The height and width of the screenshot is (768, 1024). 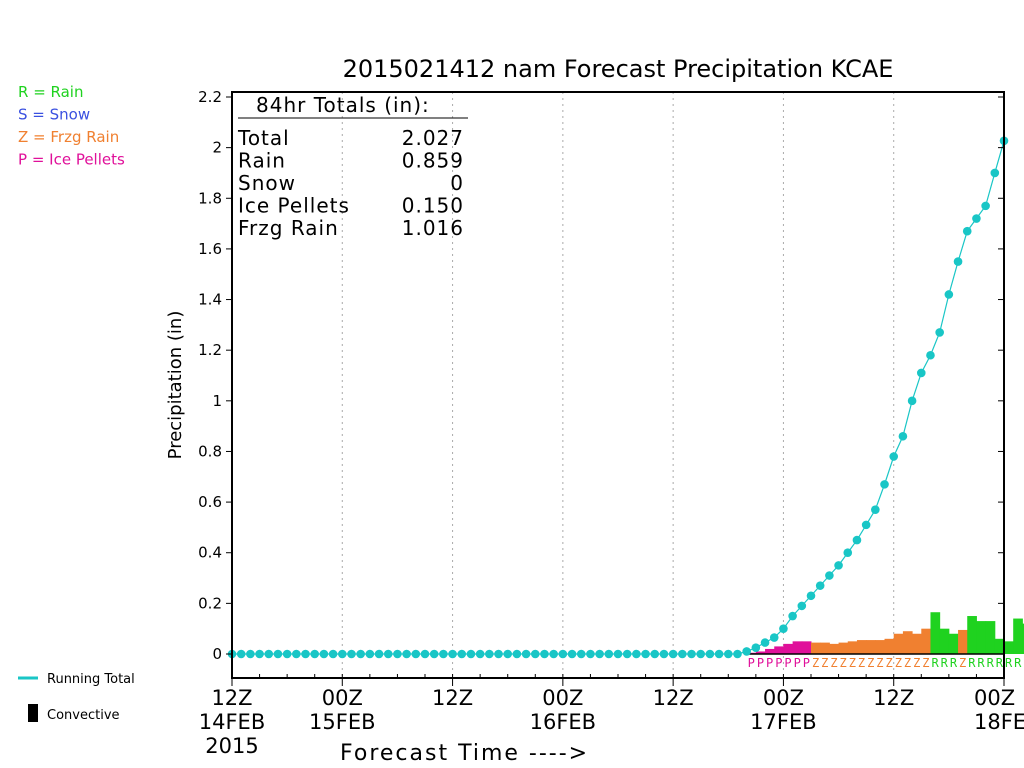 I want to click on y-axis-label: Precipitation (in), so click(x=175, y=385).